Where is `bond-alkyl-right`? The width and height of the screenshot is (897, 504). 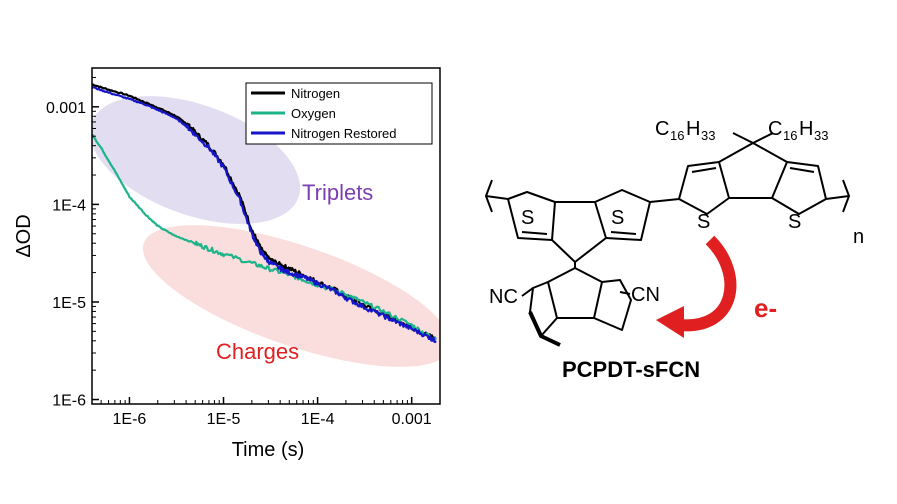 bond-alkyl-right is located at coordinates (763, 138).